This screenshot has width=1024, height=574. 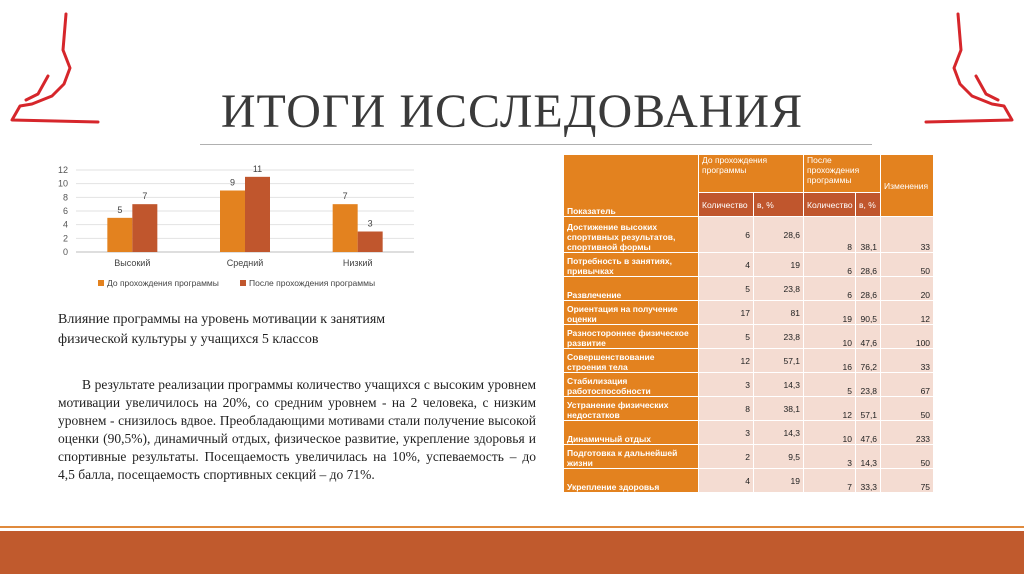 I want to click on pct-before: 28,6, so click(x=778, y=234).